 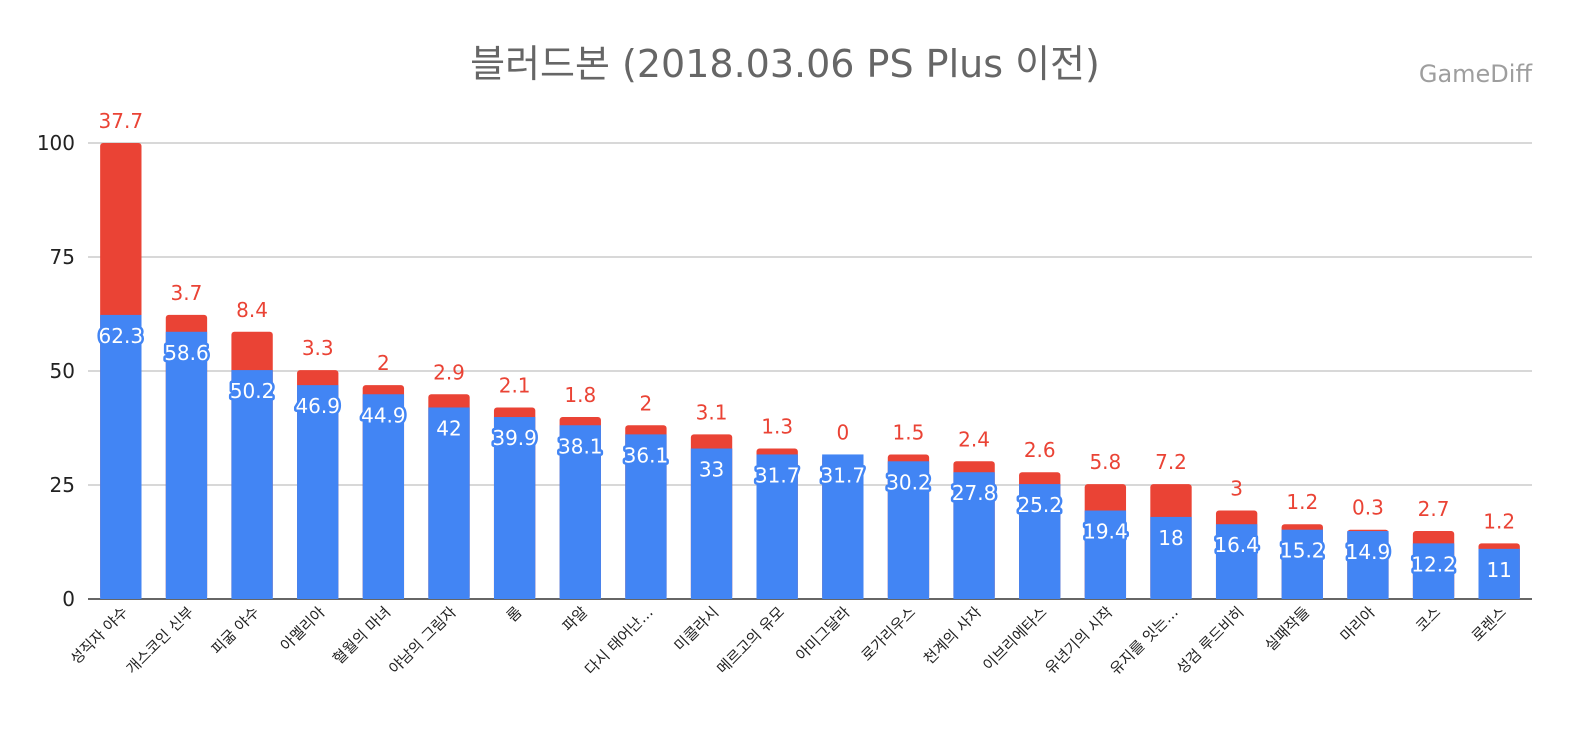 I want to click on y-tick-label: 0, so click(x=68, y=599).